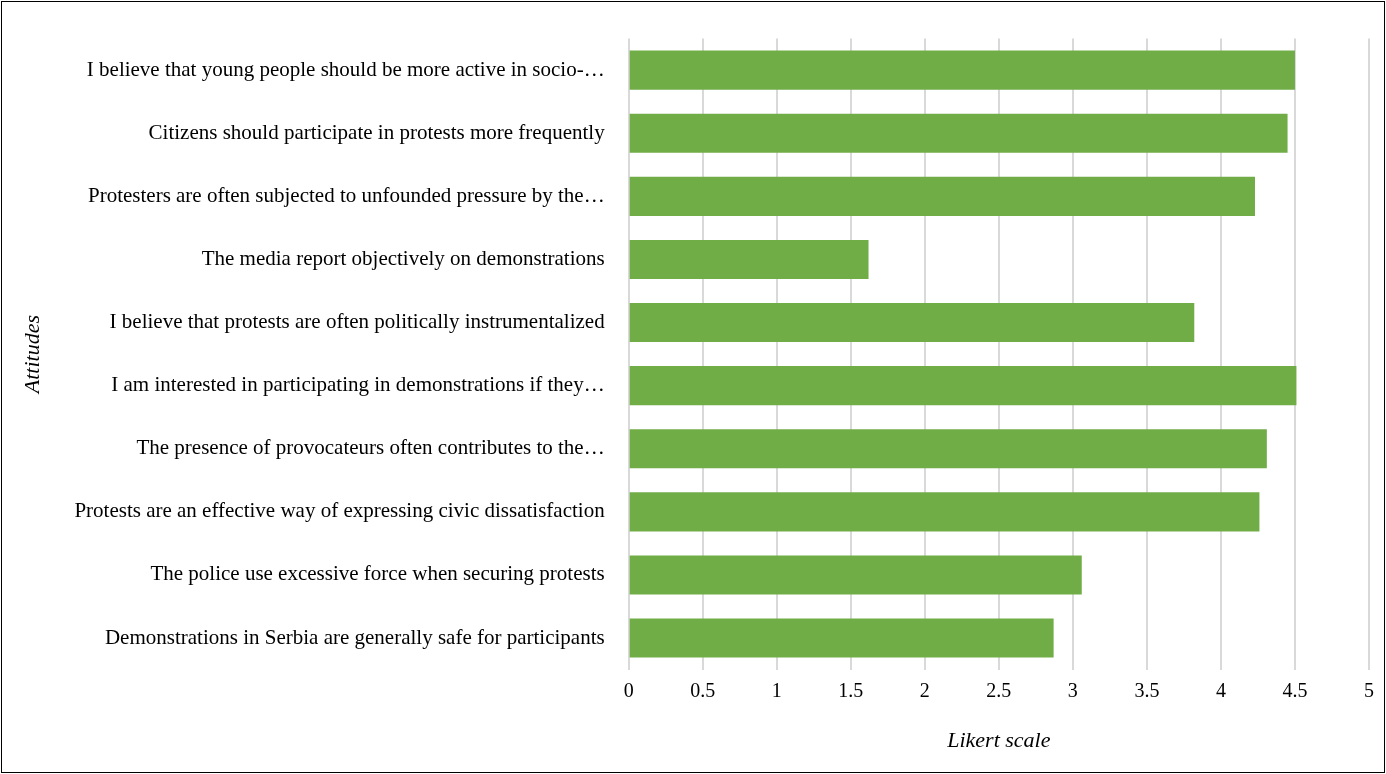  What do you see at coordinates (377, 131) in the screenshot?
I see `y-tick-label: Citizens should participate in protests more frequently` at bounding box center [377, 131].